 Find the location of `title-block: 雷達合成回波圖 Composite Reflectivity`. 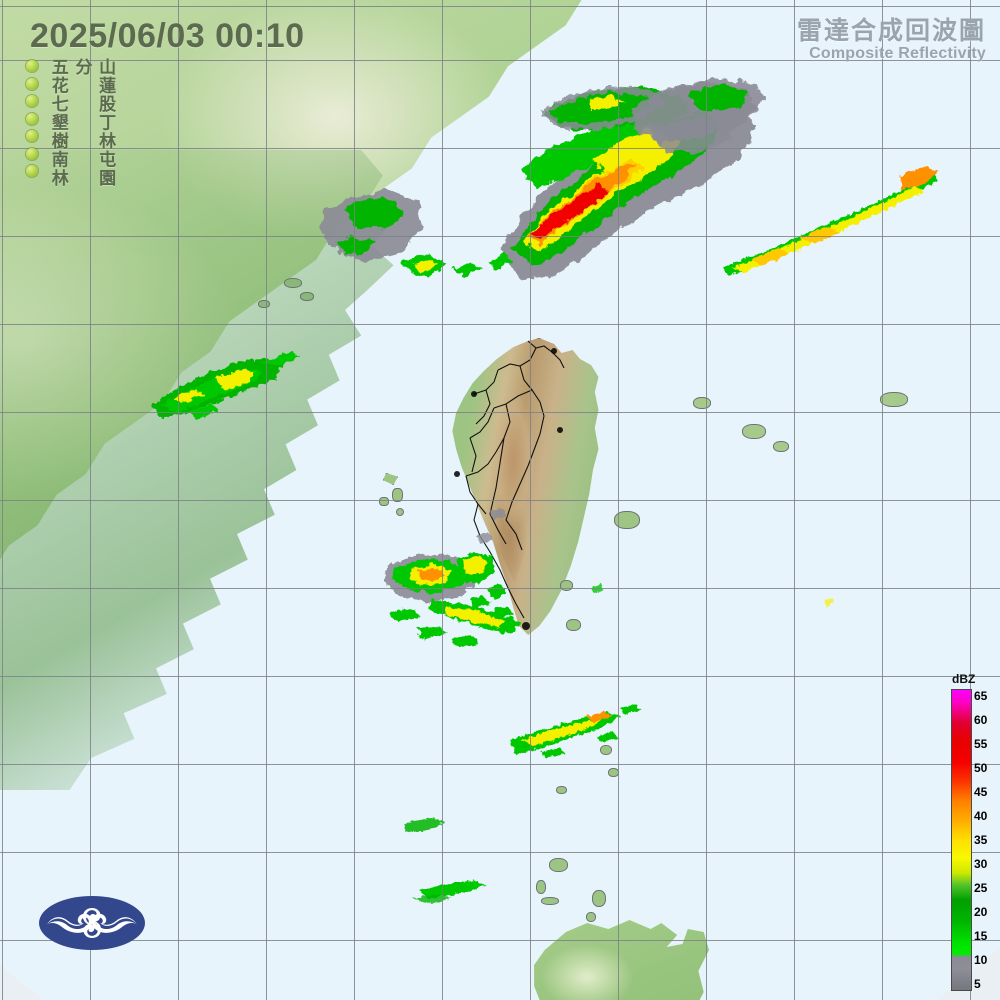

title-block: 雷達合成回波圖 Composite Reflectivity is located at coordinates (891, 40).